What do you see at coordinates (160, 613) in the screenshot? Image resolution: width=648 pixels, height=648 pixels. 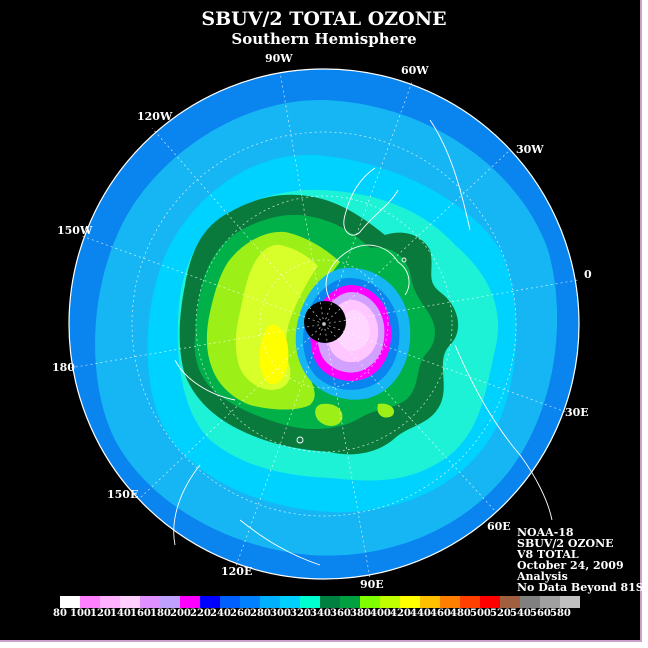 I see `color-scale-tick-label: 180` at bounding box center [160, 613].